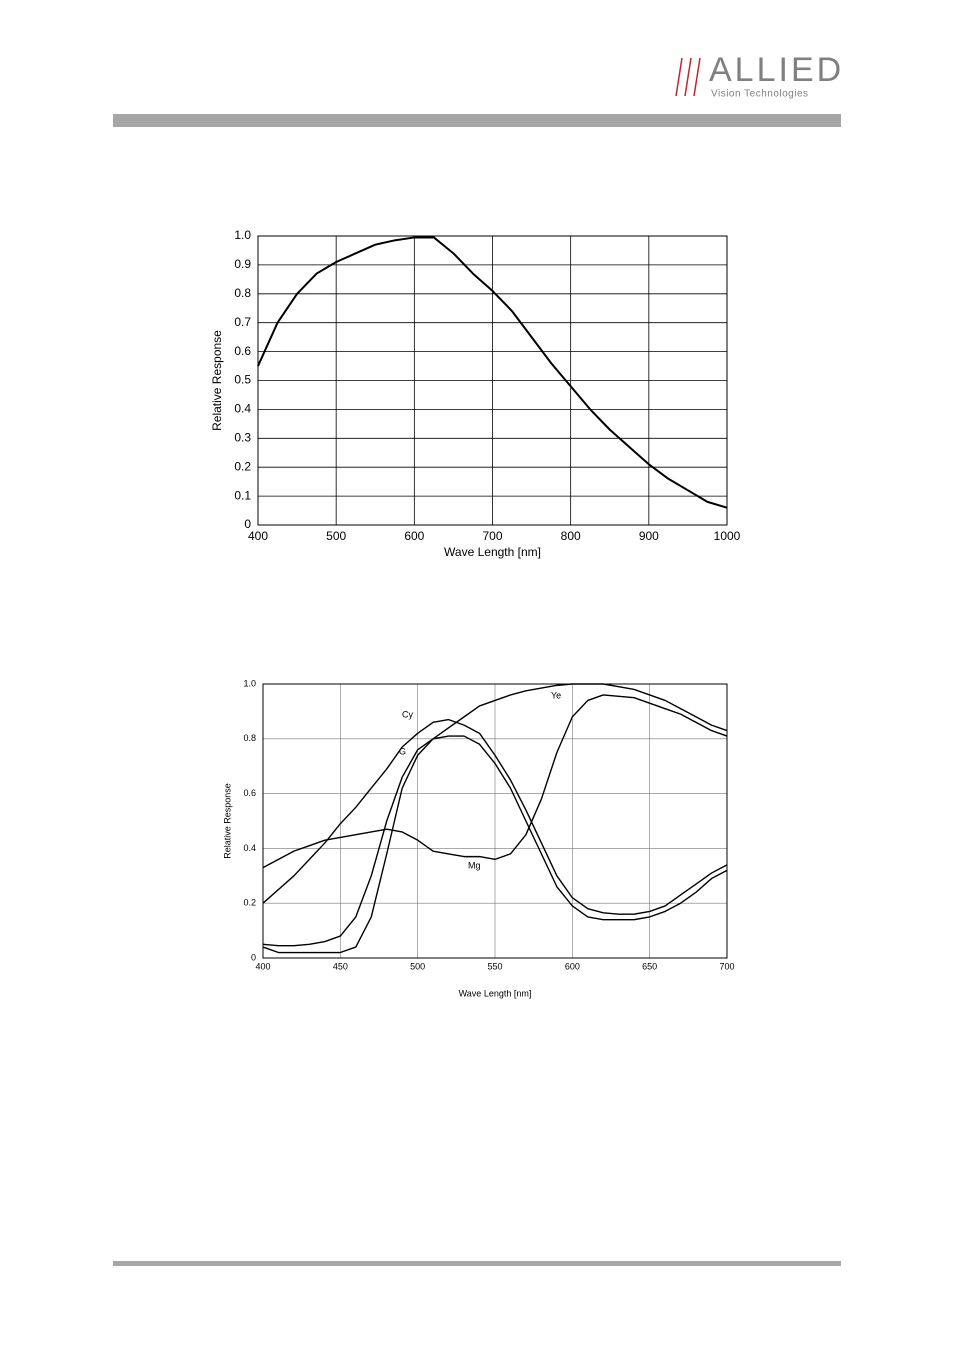 This screenshot has width=954, height=1350. What do you see at coordinates (477, 1263) in the screenshot?
I see `footer-bar` at bounding box center [477, 1263].